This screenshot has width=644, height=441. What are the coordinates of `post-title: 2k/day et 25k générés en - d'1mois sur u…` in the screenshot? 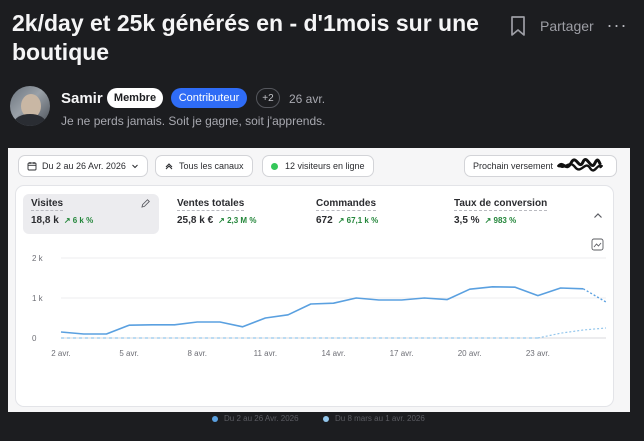 It's located at (245, 37).